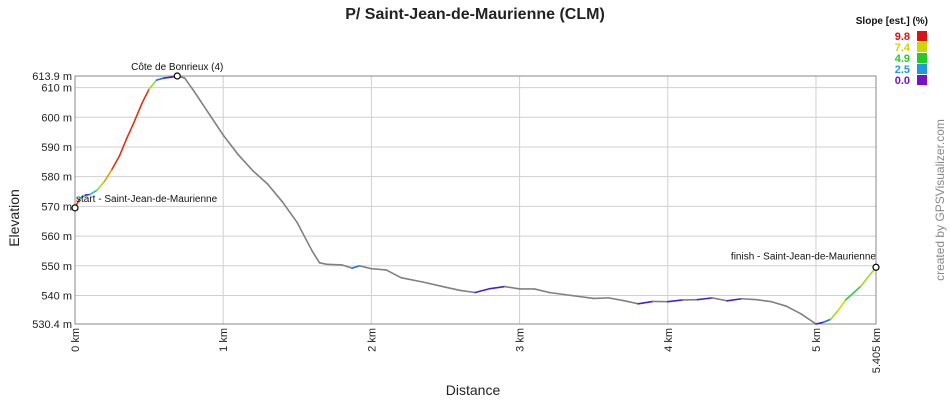 This screenshot has height=400, width=950. Describe the element at coordinates (56, 148) in the screenshot. I see `y-tick-label: 590 m` at that location.